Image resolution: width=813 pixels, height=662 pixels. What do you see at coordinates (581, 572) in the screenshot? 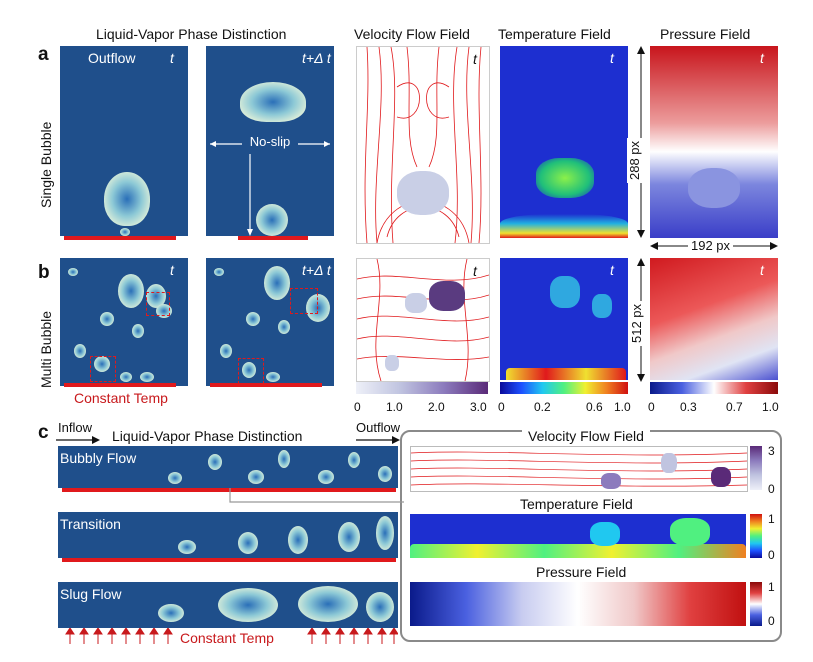
I see `title-pressure-c: Pressure Field` at bounding box center [581, 572].